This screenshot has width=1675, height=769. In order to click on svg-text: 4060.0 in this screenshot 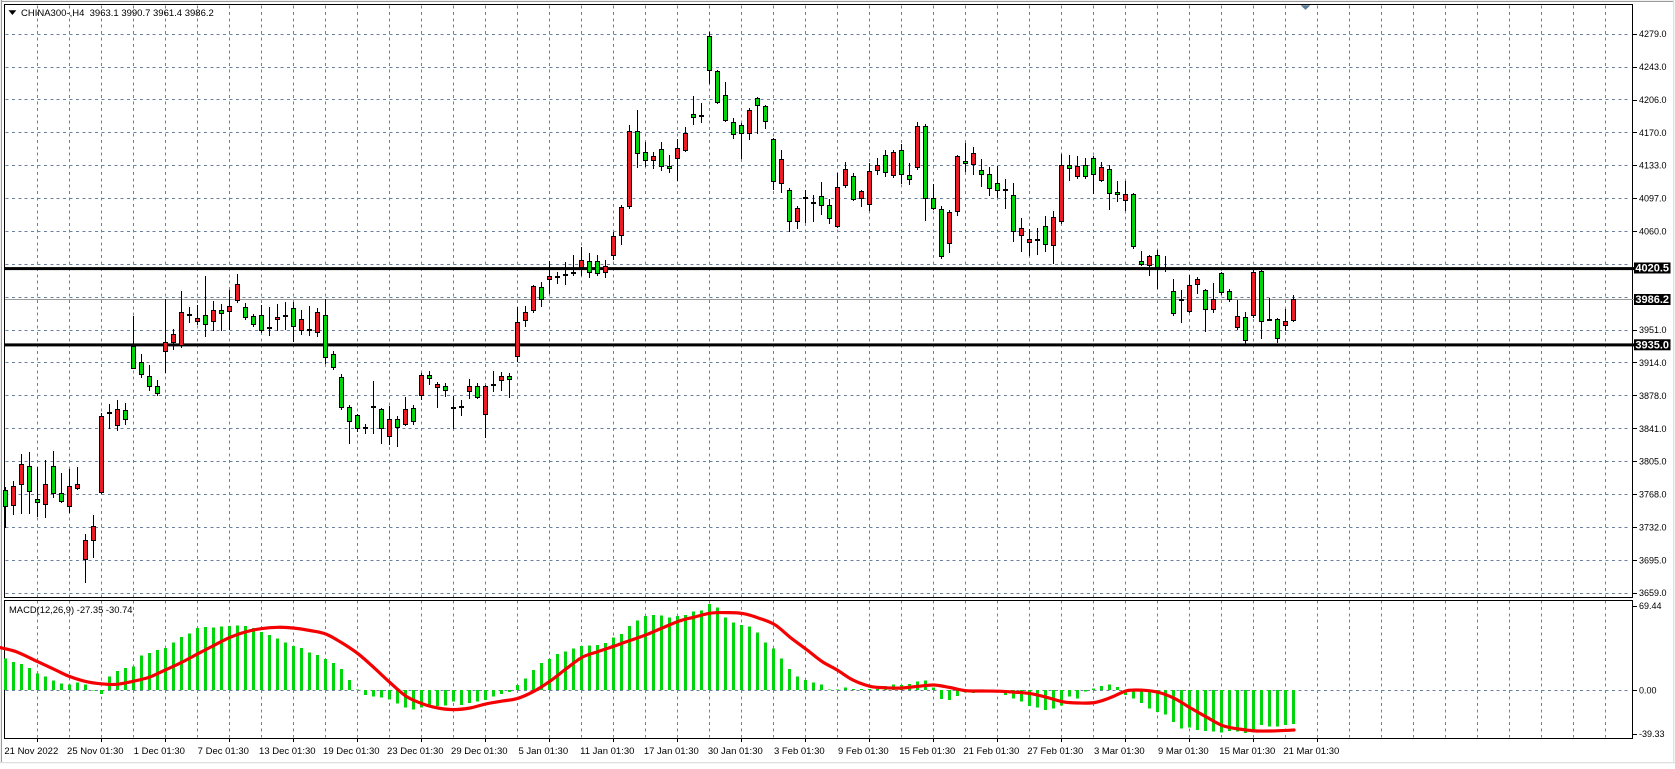, I will do `click(1653, 232)`.